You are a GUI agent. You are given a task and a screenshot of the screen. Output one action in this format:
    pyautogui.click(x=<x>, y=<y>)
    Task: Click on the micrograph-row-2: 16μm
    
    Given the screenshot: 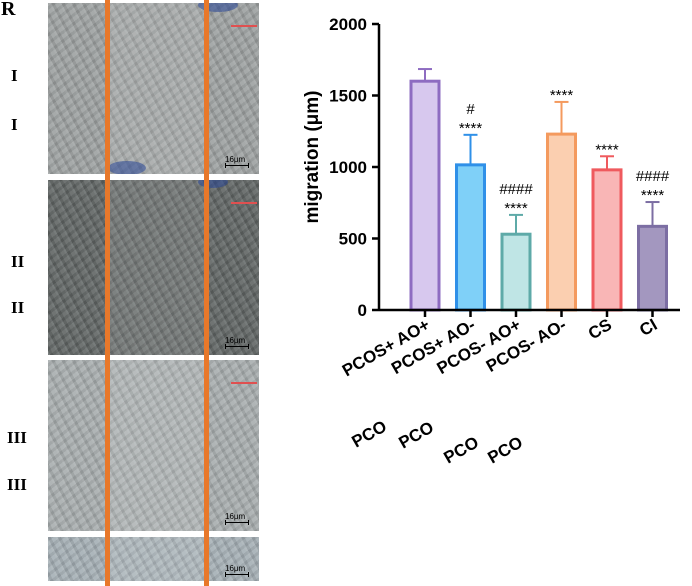 What is the action you would take?
    pyautogui.click(x=153, y=267)
    